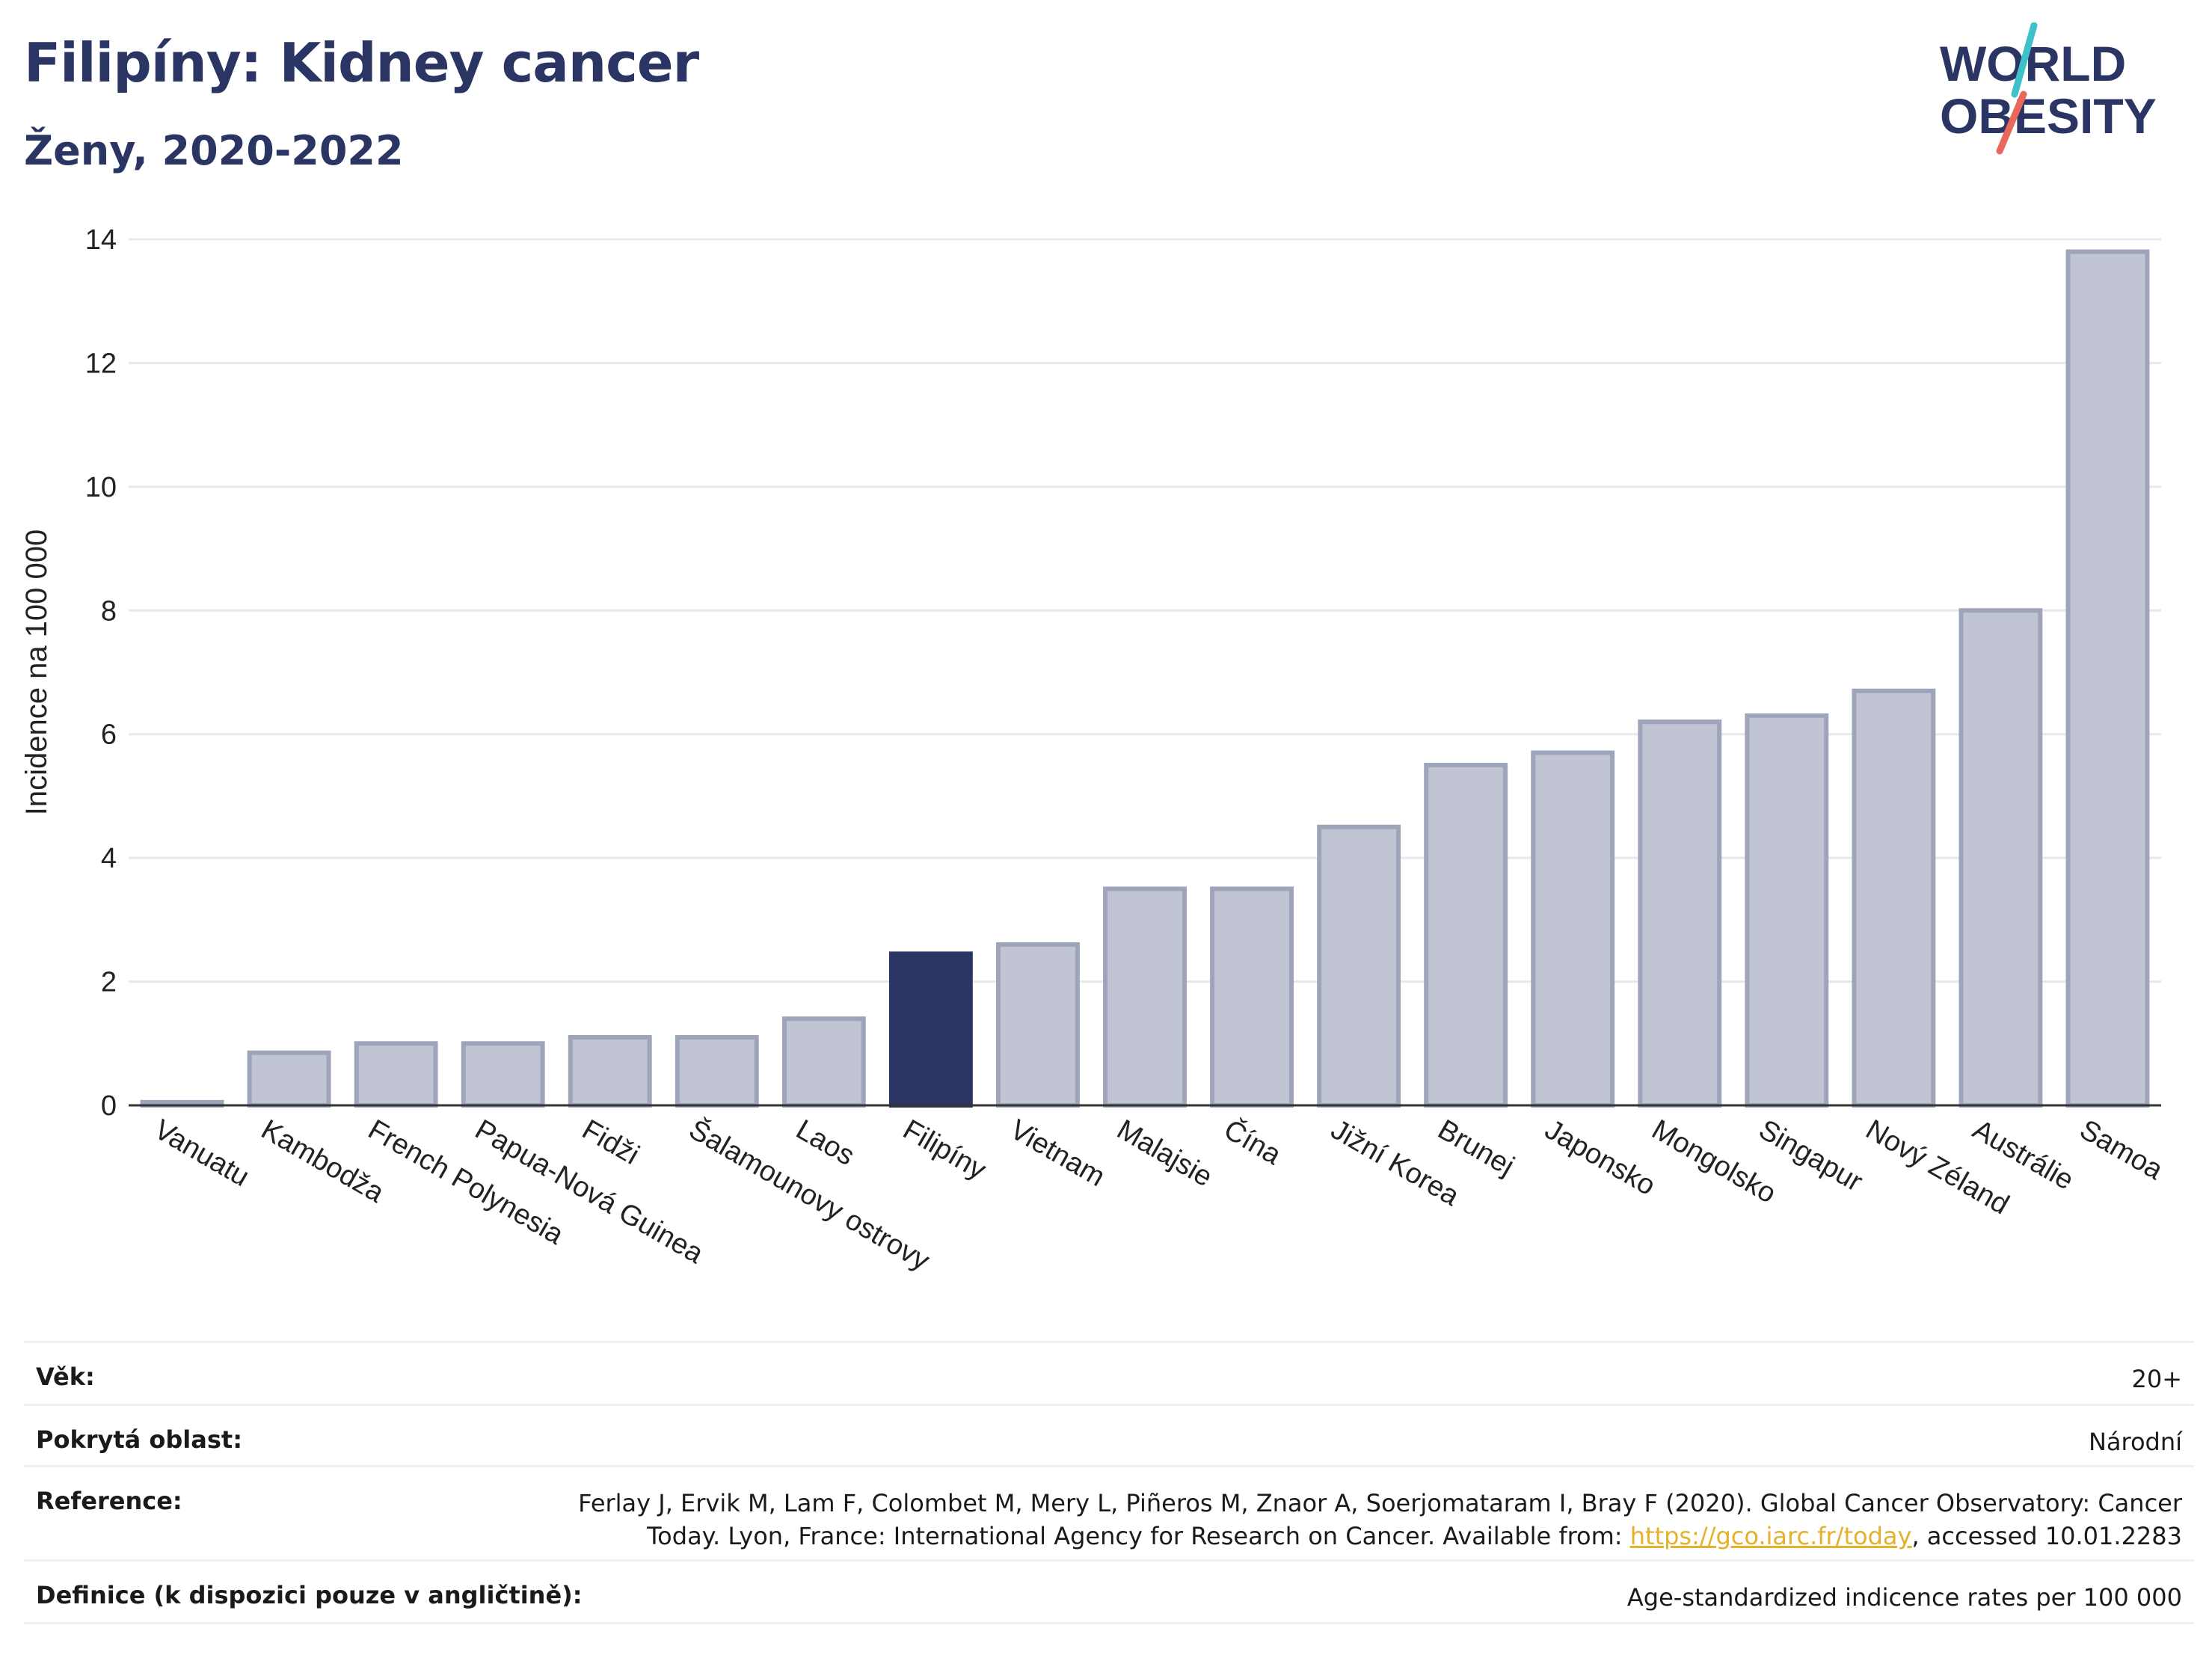 The image size is (2212, 1655). I want to click on bar-Vietnam, so click(1038, 1025).